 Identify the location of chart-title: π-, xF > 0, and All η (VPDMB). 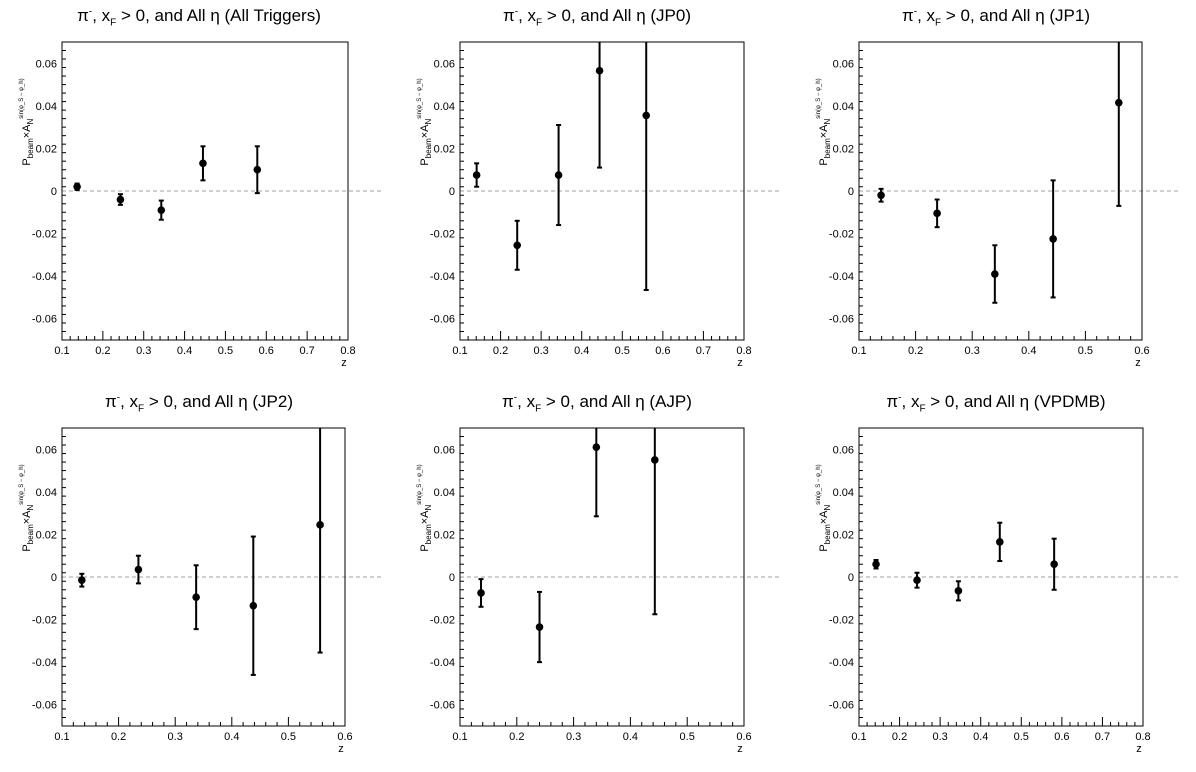
(996, 403).